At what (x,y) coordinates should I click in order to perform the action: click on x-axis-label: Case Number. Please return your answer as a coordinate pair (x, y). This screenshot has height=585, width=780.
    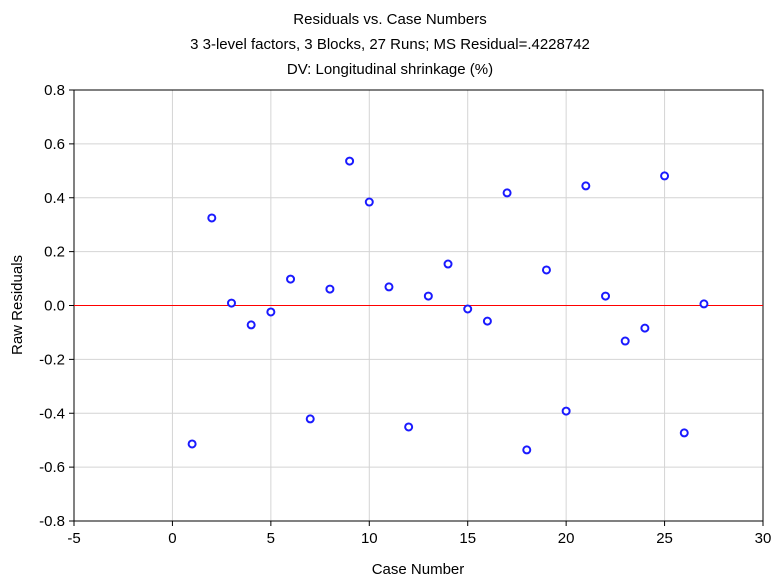
    Looking at the image, I should click on (418, 569).